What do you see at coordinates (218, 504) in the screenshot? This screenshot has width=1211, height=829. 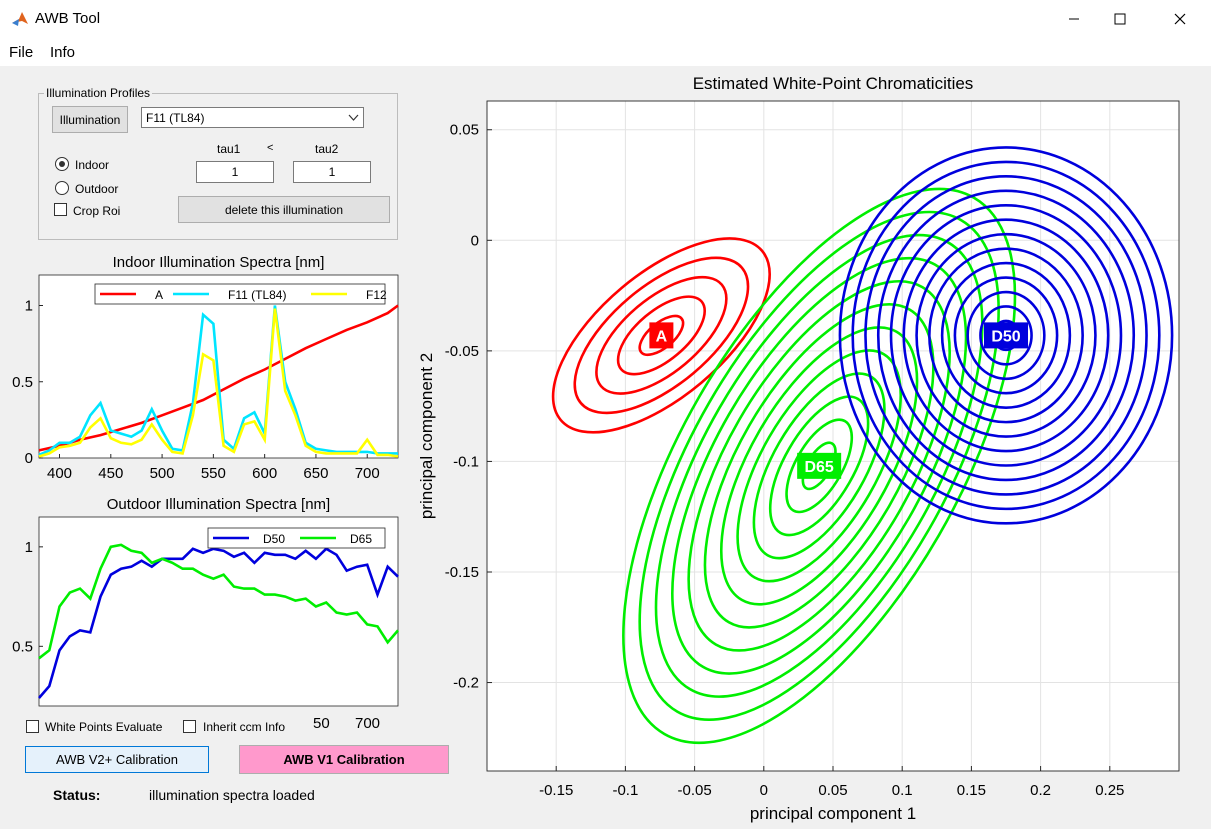 I see `chart-title: Outdoor Illumination Spectra [nm]` at bounding box center [218, 504].